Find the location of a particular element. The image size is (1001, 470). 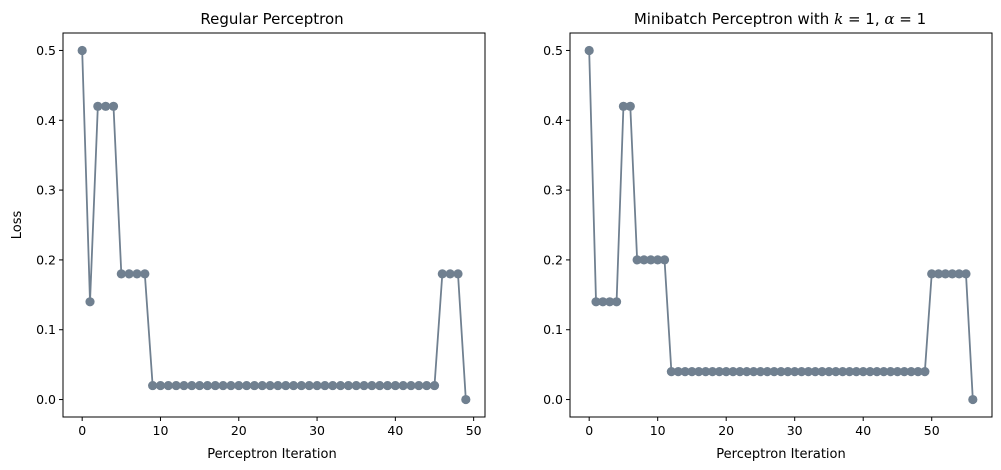

x-axis-label: Perceptron Iteration is located at coordinates (780, 454).